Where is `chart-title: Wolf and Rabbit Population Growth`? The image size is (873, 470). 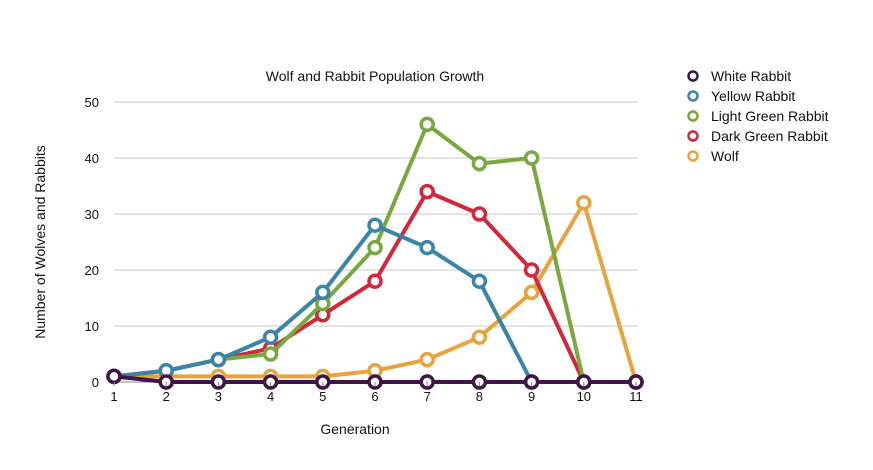 chart-title: Wolf and Rabbit Population Growth is located at coordinates (375, 76).